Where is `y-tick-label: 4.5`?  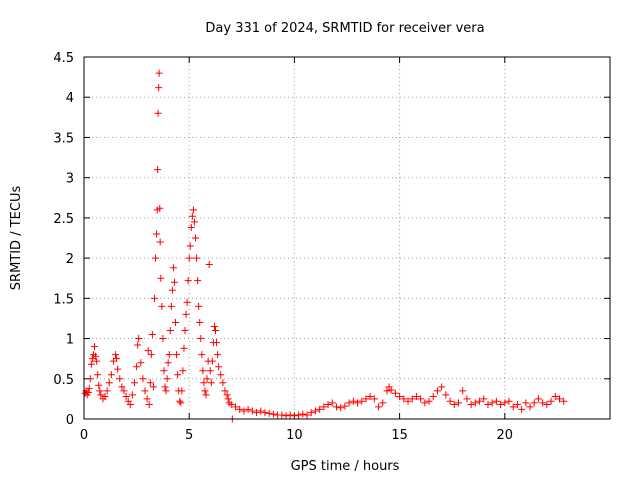
y-tick-label: 4.5 is located at coordinates (63, 58).